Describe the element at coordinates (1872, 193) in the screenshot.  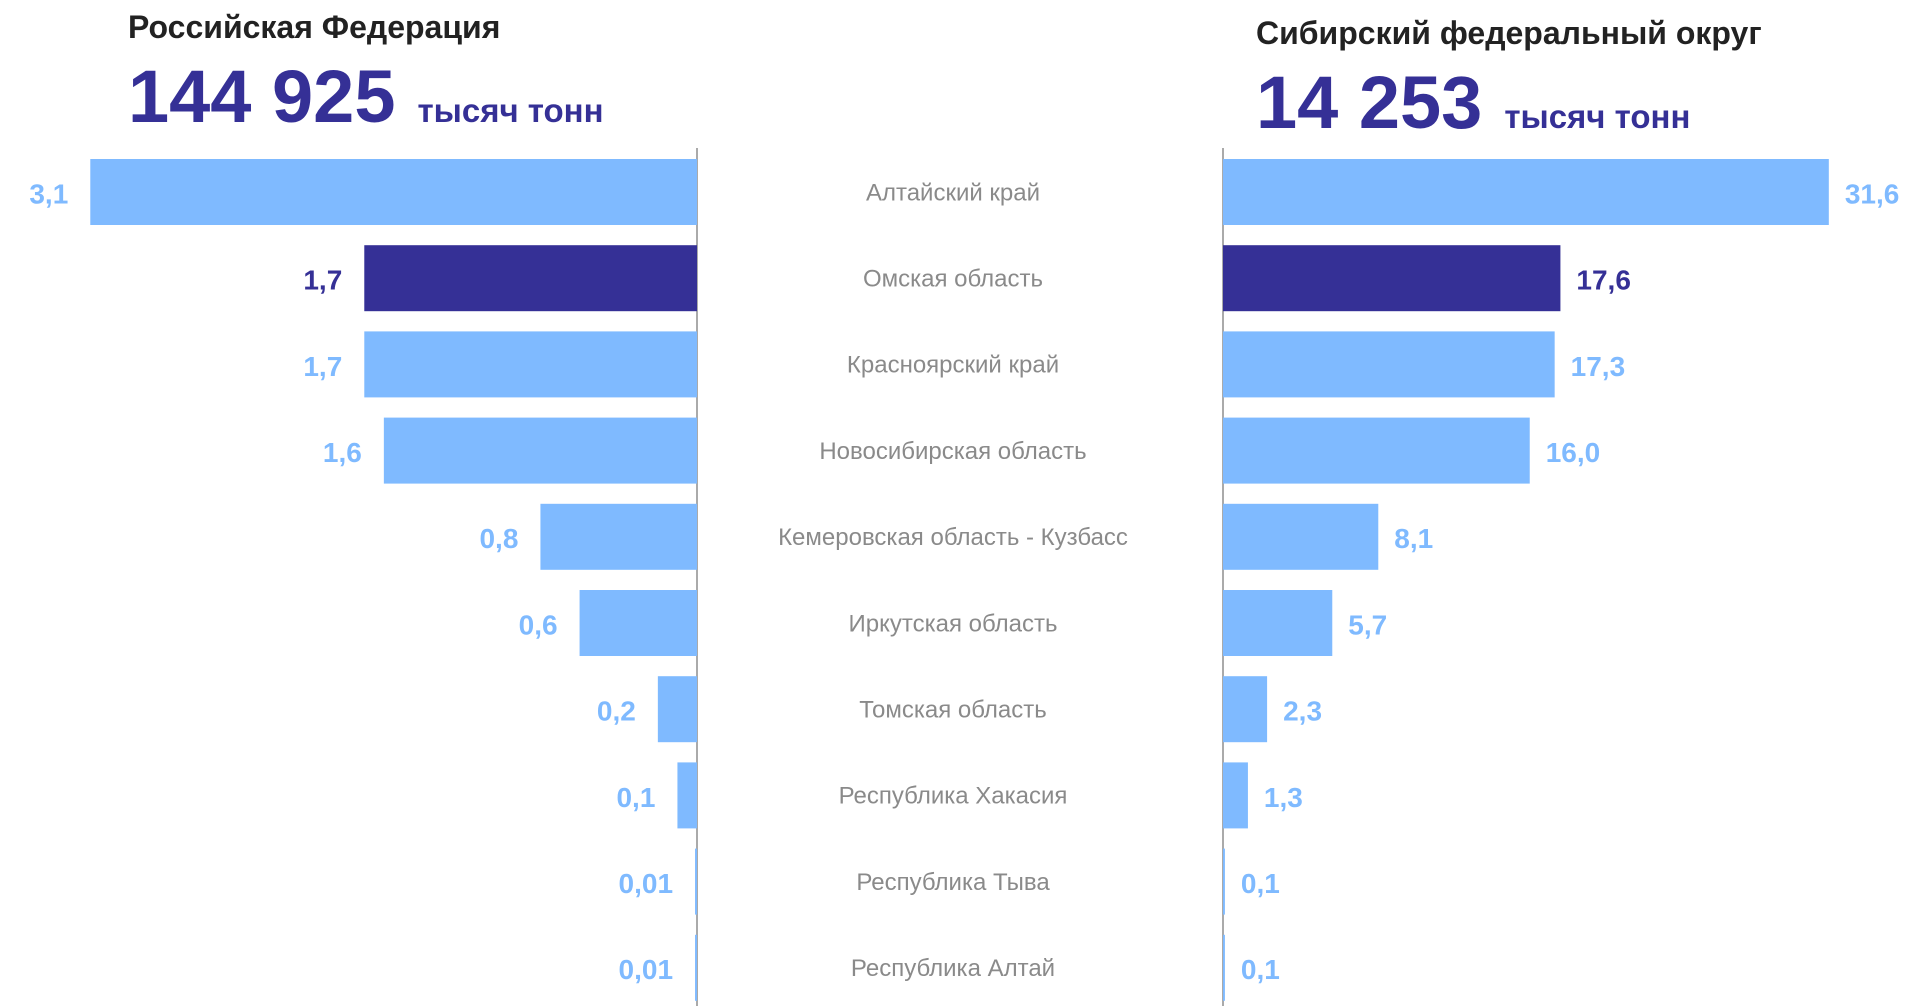
I see `value-label: 31,6` at that location.